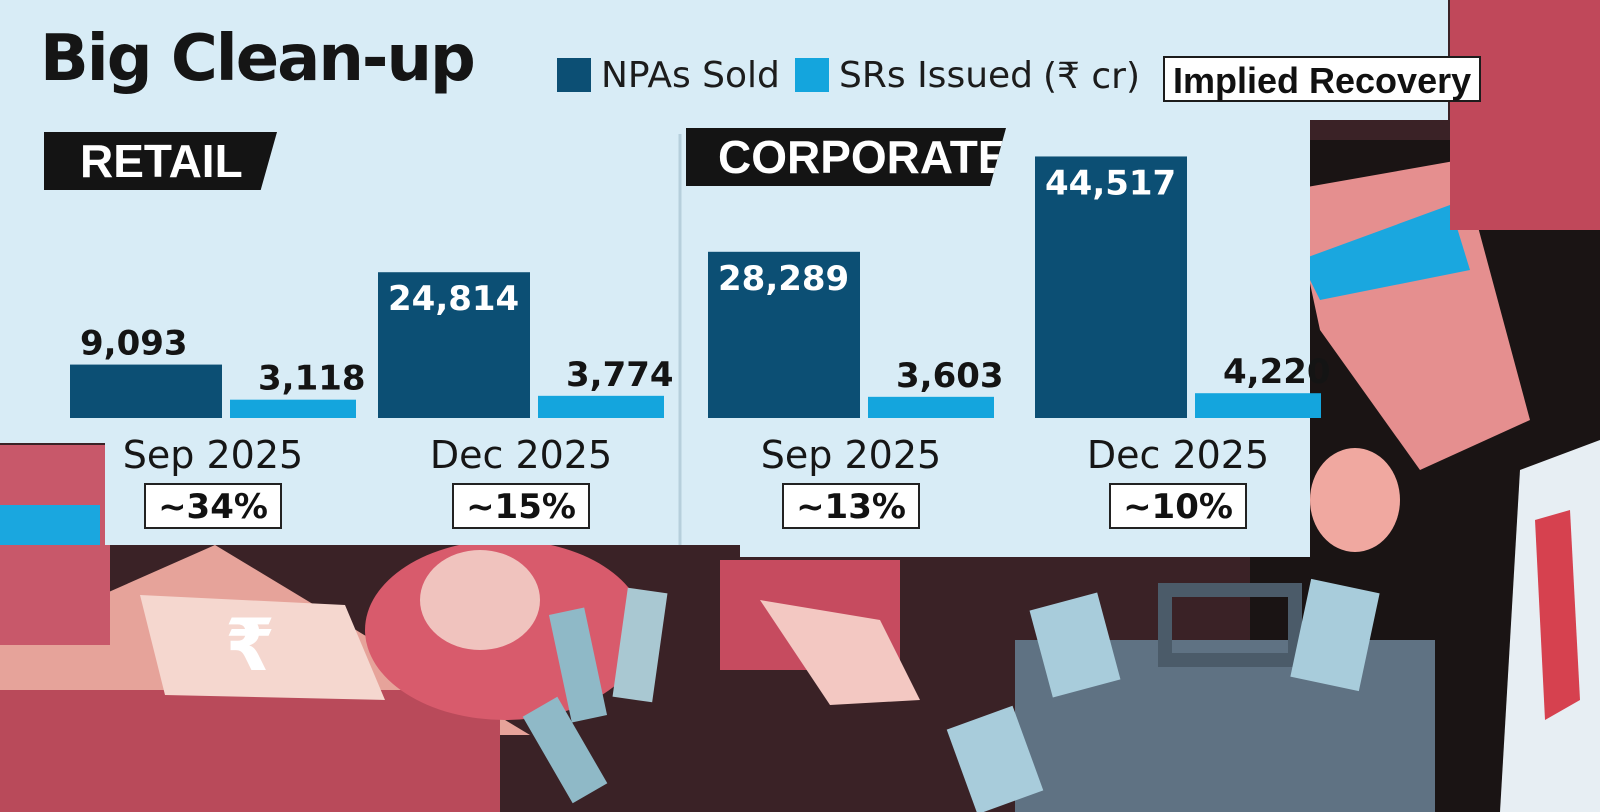 The width and height of the screenshot is (1600, 812). I want to click on legend-label-npas: NPAs Sold, so click(690, 75).